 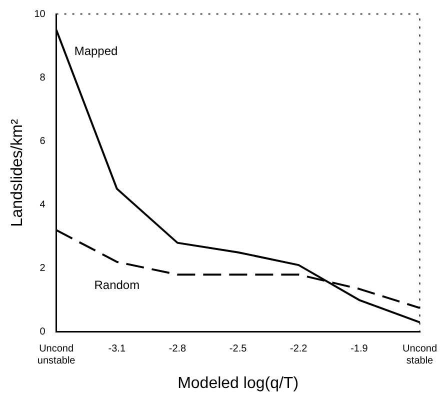 What do you see at coordinates (43, 78) in the screenshot?
I see `y-tick-label: 8` at bounding box center [43, 78].